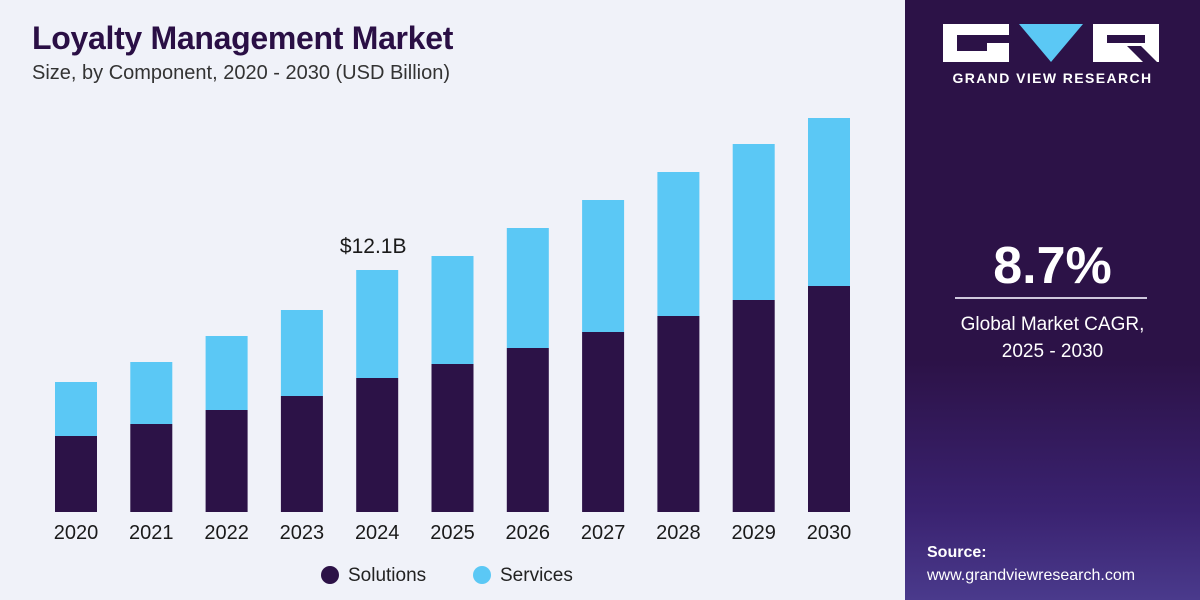  Describe the element at coordinates (76, 533) in the screenshot. I see `x-tick-label: 2020` at that location.